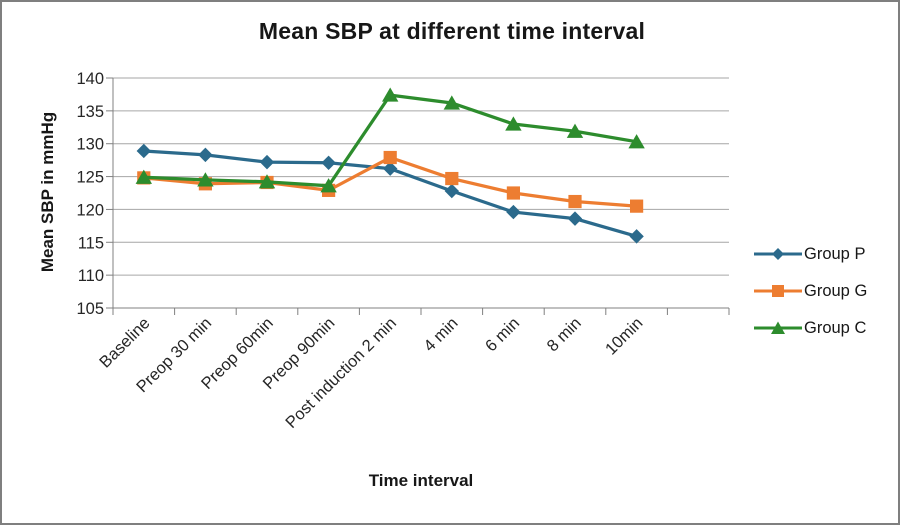  What do you see at coordinates (91, 243) in the screenshot?
I see `y-tick-label-115: 115` at bounding box center [91, 243].